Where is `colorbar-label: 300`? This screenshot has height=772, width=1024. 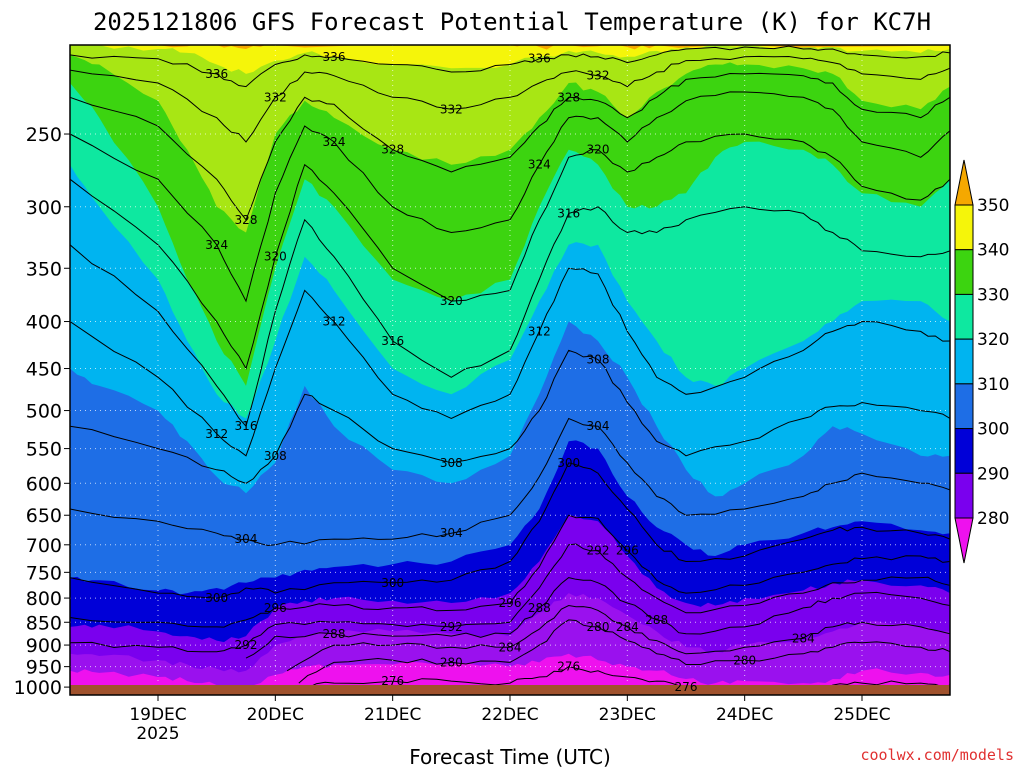
colorbar-label: 300 is located at coordinates (993, 430).